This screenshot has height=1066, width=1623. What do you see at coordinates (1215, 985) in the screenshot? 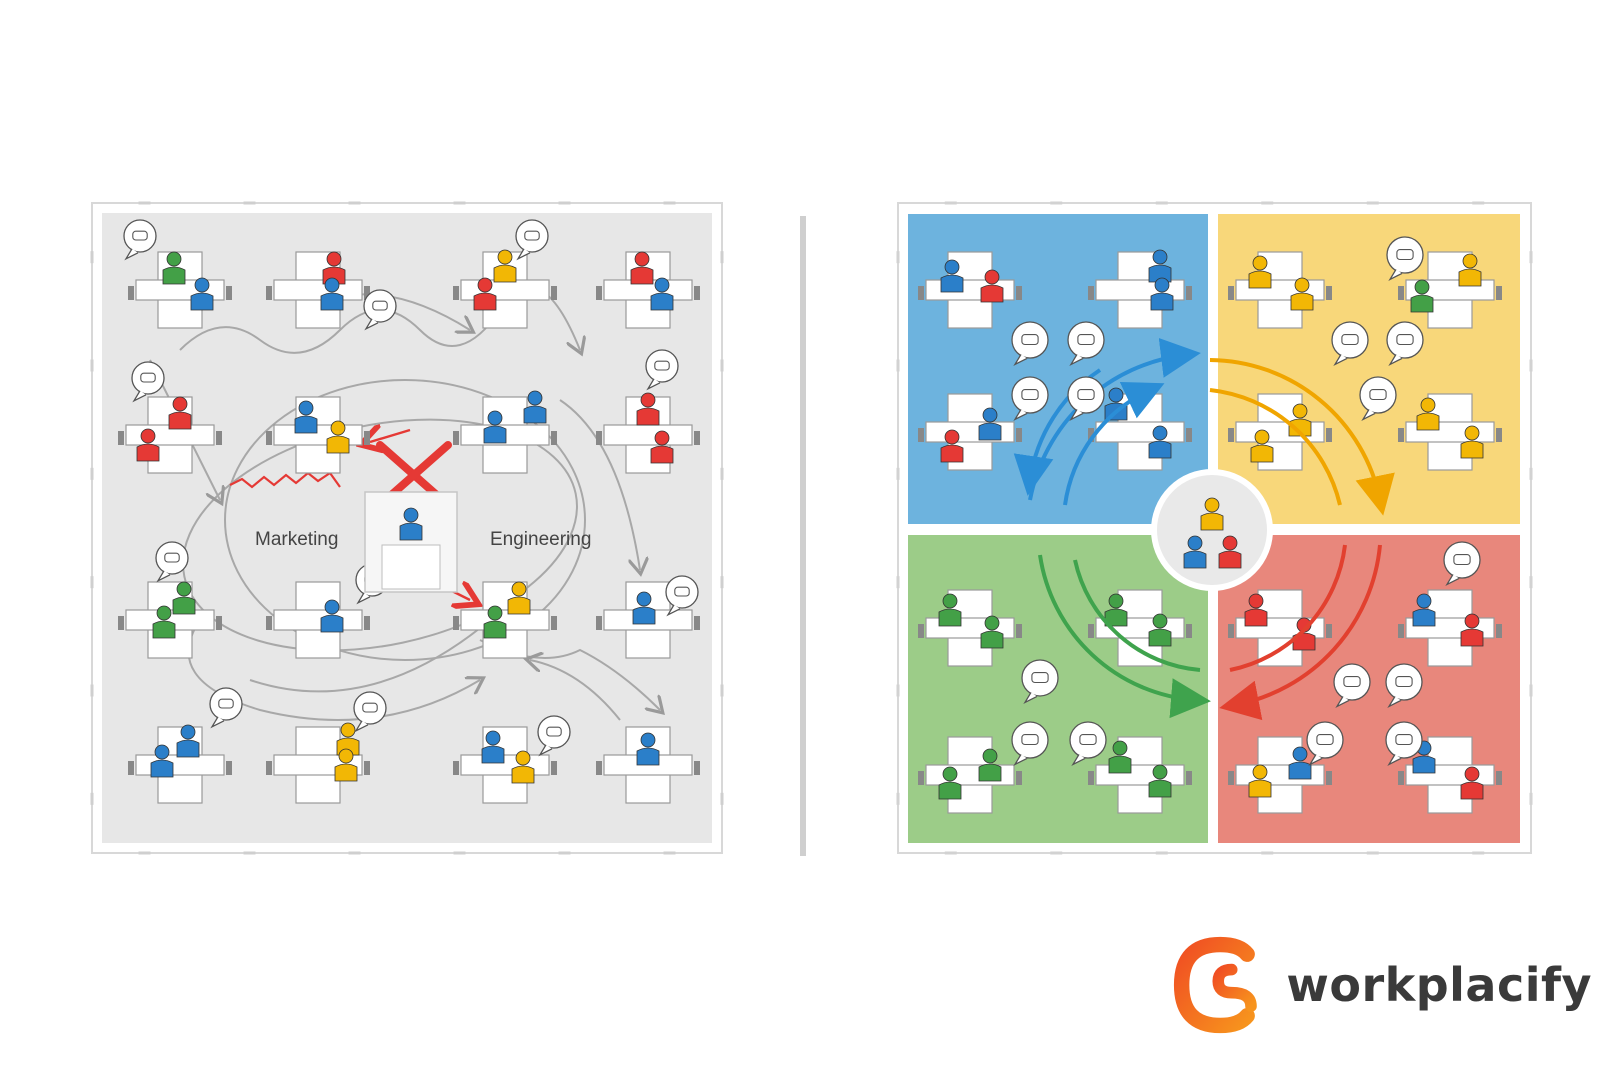
I see `workplacify-logo-icon` at bounding box center [1215, 985].